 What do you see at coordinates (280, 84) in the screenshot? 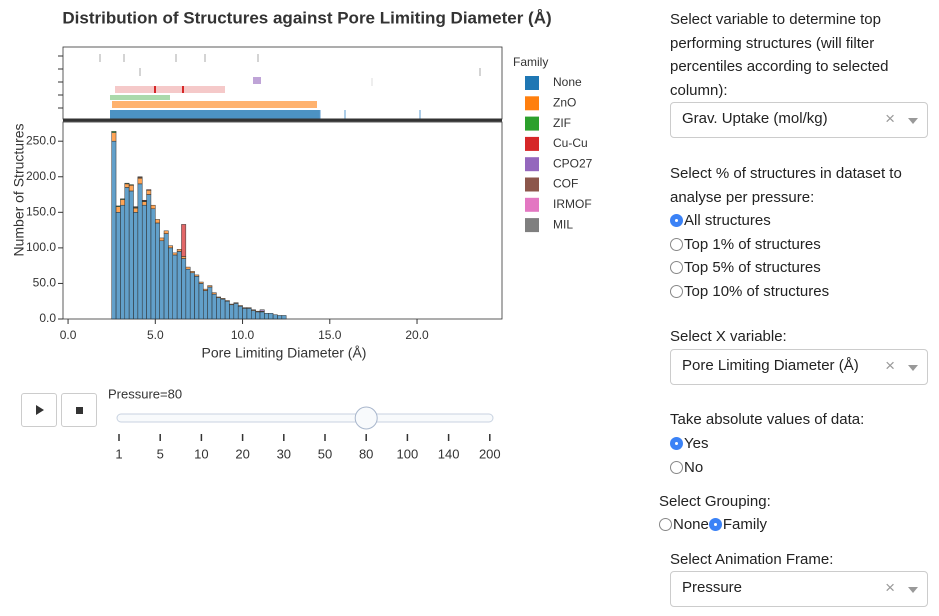
I see `rug-panel` at bounding box center [280, 84].